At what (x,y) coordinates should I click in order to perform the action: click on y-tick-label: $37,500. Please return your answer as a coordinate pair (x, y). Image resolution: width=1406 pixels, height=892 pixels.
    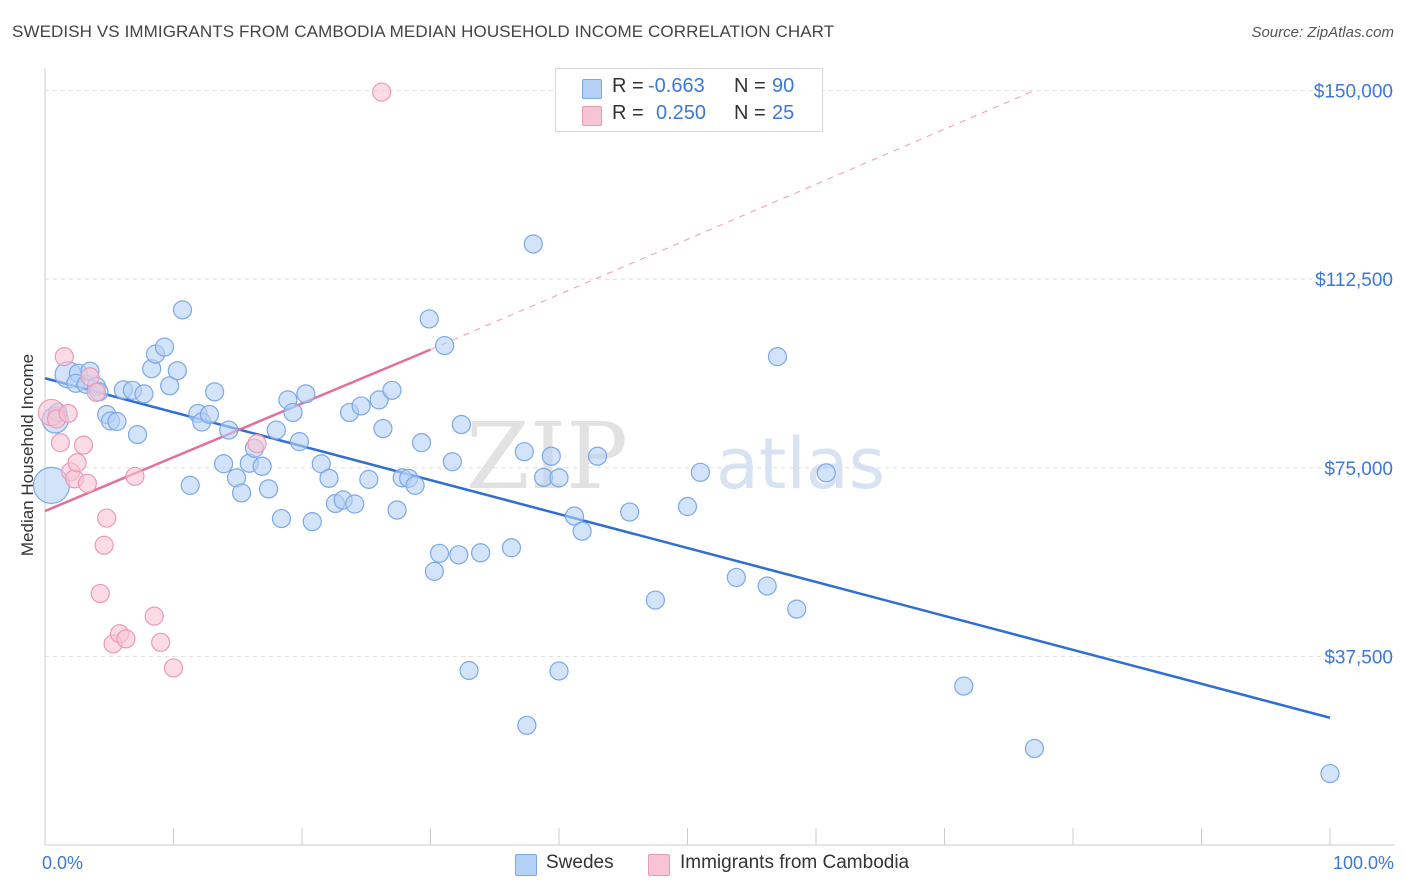
    Looking at the image, I should click on (1358, 657).